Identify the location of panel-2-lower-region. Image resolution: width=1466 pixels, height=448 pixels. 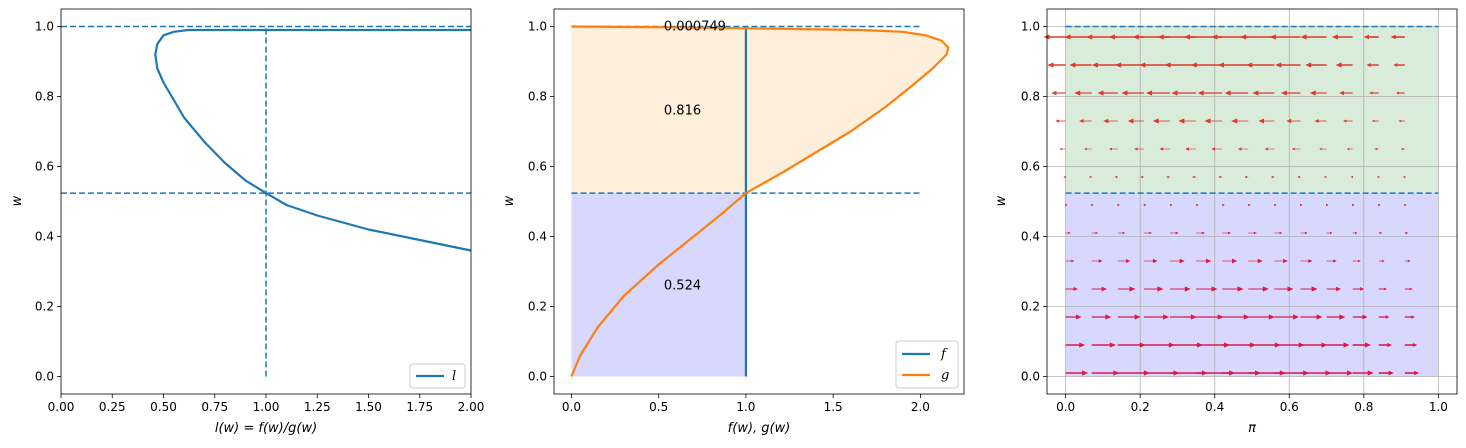
(658, 285).